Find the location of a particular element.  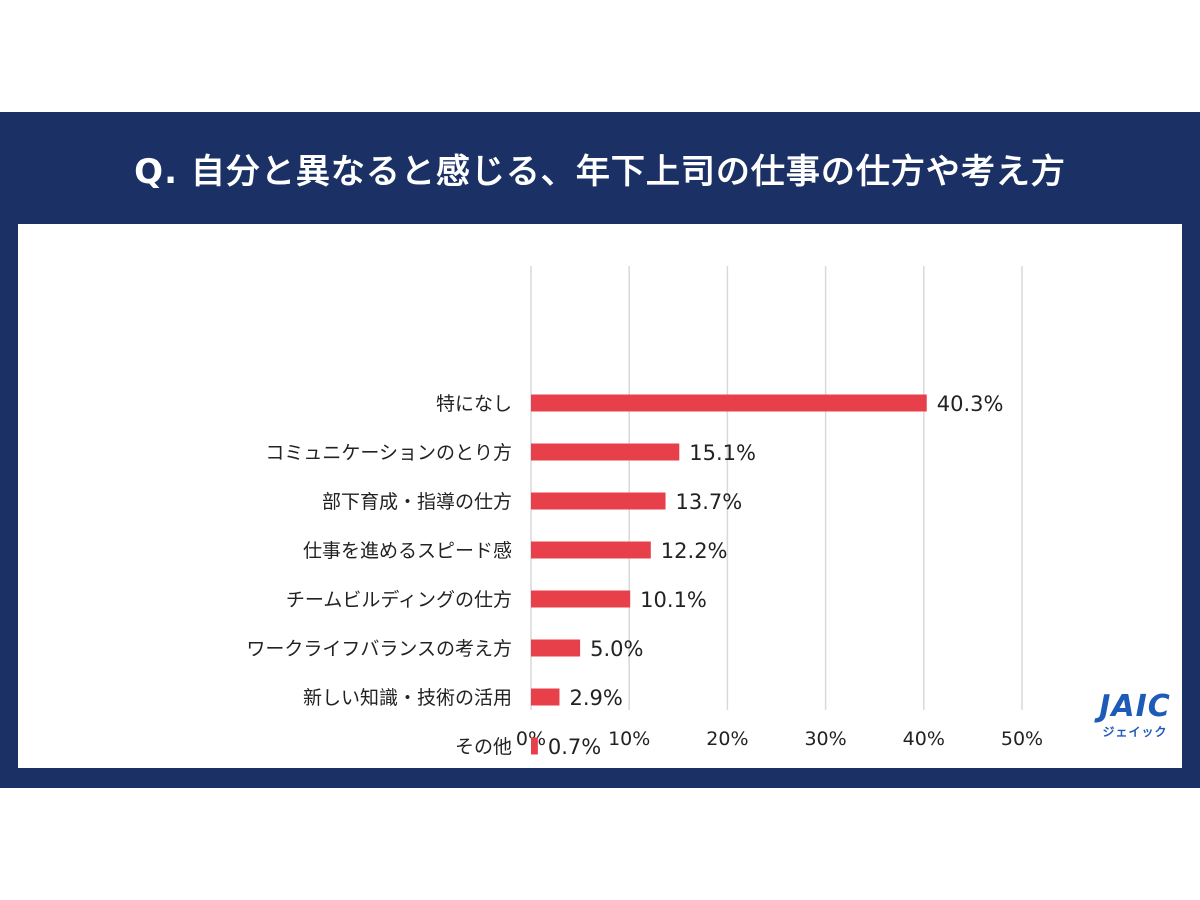

x-tick-label: 50% is located at coordinates (1022, 739).